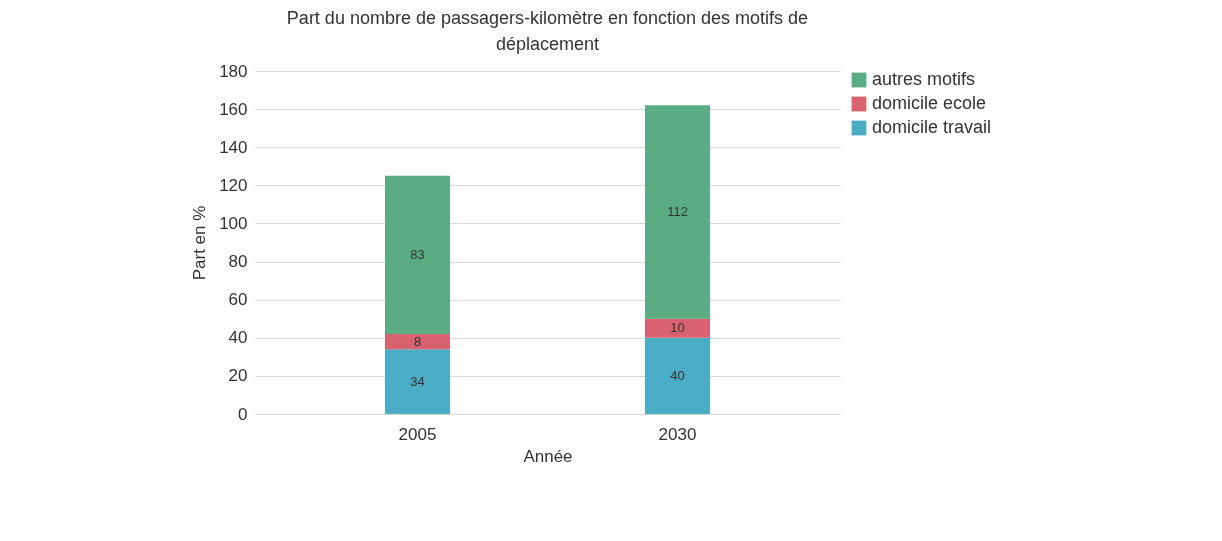 The height and width of the screenshot is (541, 1222). What do you see at coordinates (233, 147) in the screenshot?
I see `y-tick-label: 140` at bounding box center [233, 147].